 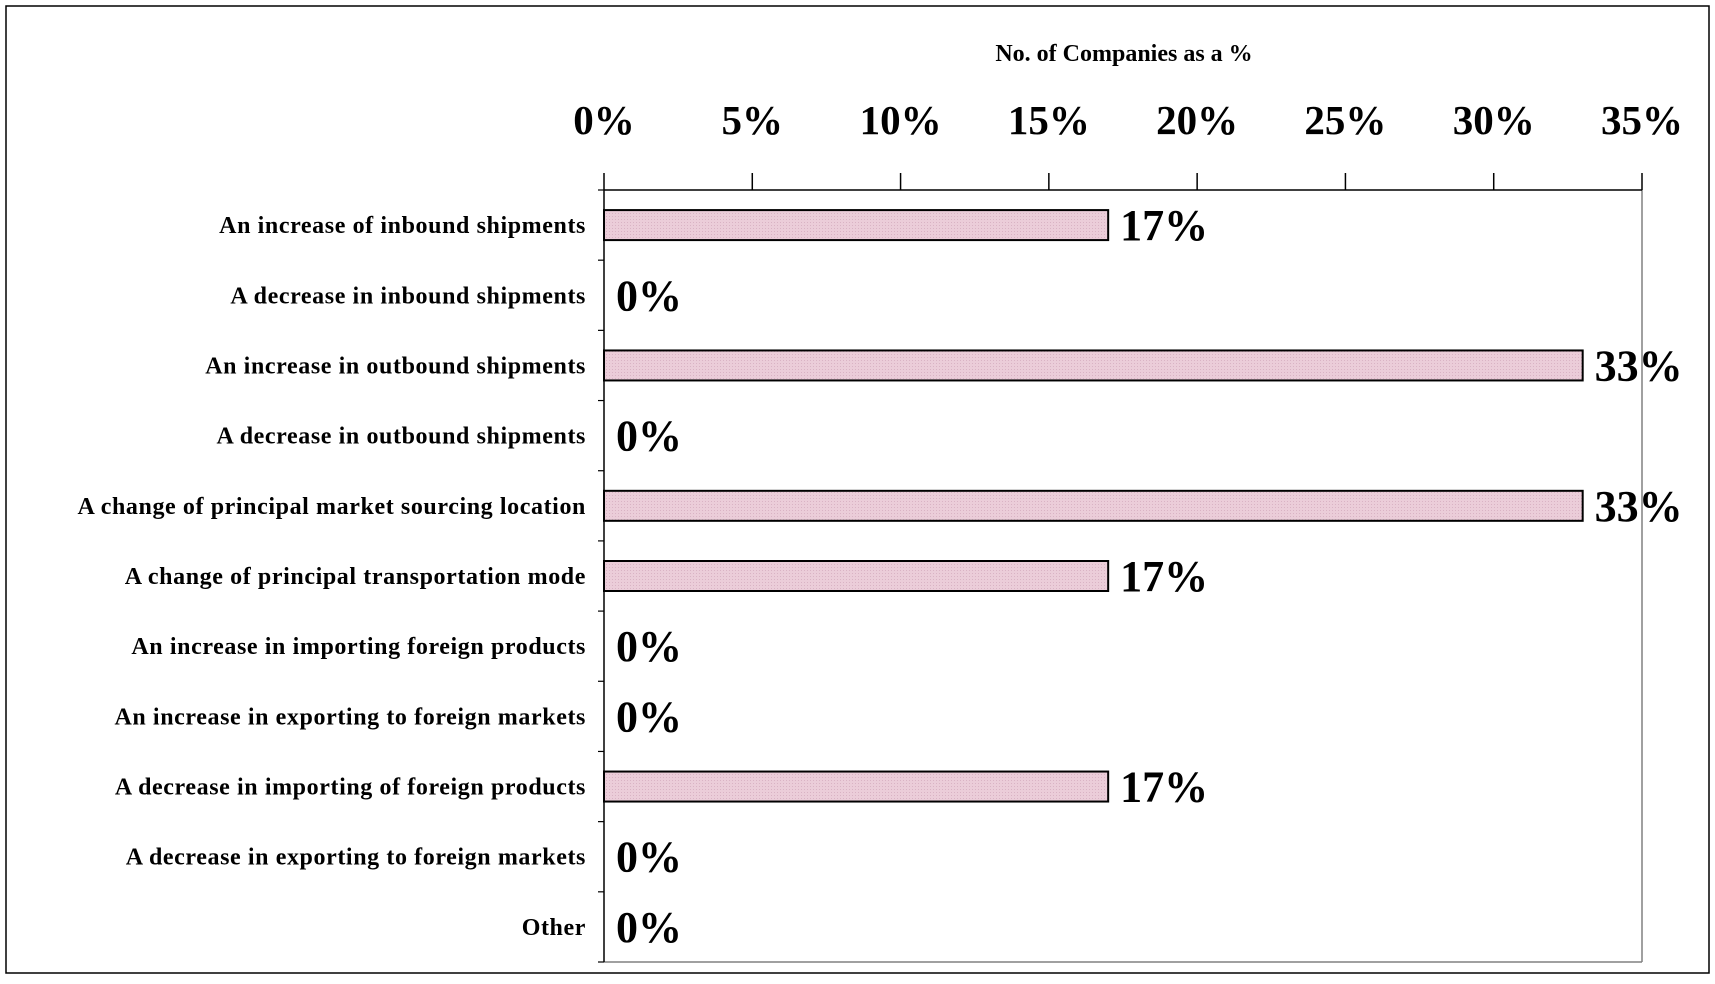 I want to click on x-tick-labels: 0% 5% 10% 15% 20% 25% 30% 35%, so click(x=1128, y=120).